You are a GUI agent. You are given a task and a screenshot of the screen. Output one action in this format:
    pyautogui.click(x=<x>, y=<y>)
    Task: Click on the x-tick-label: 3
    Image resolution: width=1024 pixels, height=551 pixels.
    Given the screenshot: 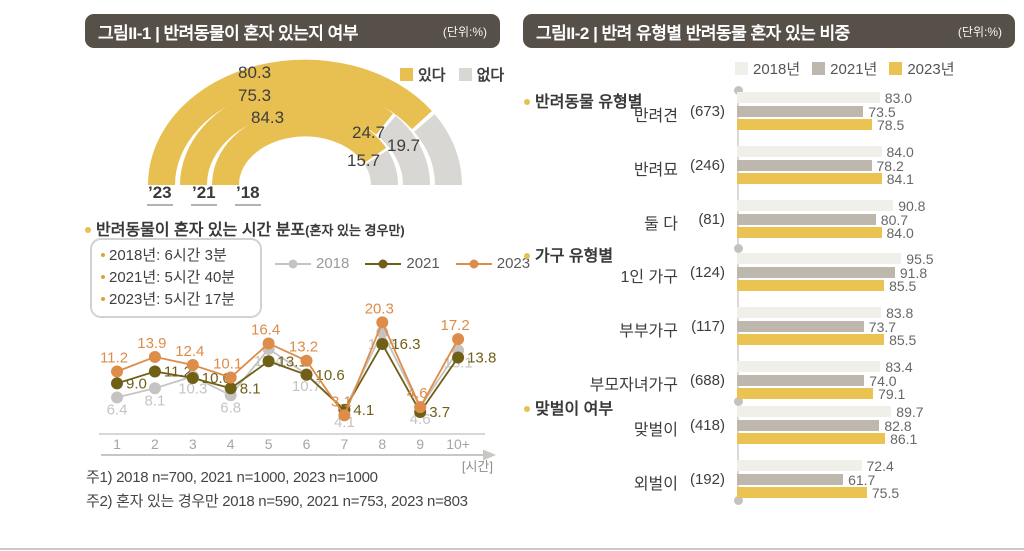 What is the action you would take?
    pyautogui.click(x=193, y=444)
    